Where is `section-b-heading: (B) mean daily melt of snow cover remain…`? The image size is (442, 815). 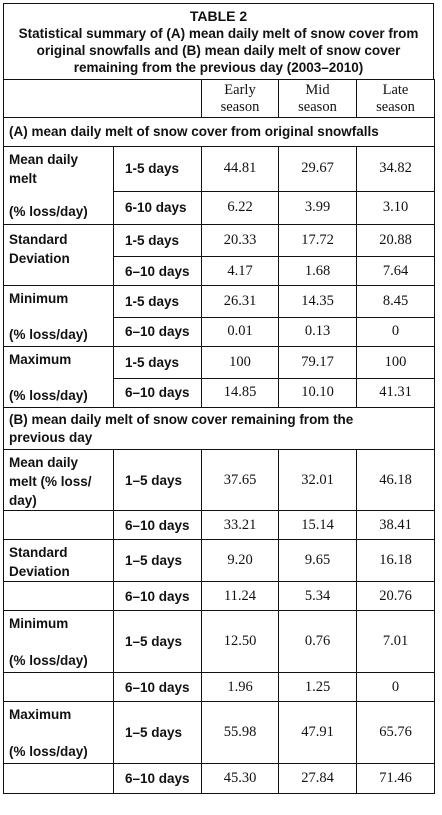 section-b-heading: (B) mean daily melt of snow cover remain… is located at coordinates (219, 428).